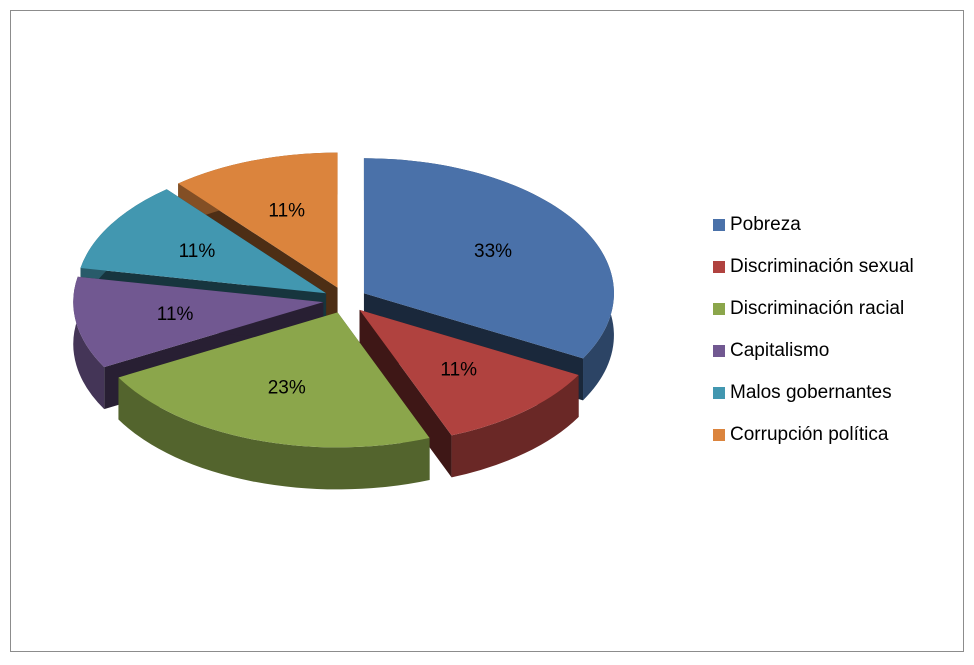  What do you see at coordinates (779, 350) in the screenshot?
I see `legend-label: Capitalismo` at bounding box center [779, 350].